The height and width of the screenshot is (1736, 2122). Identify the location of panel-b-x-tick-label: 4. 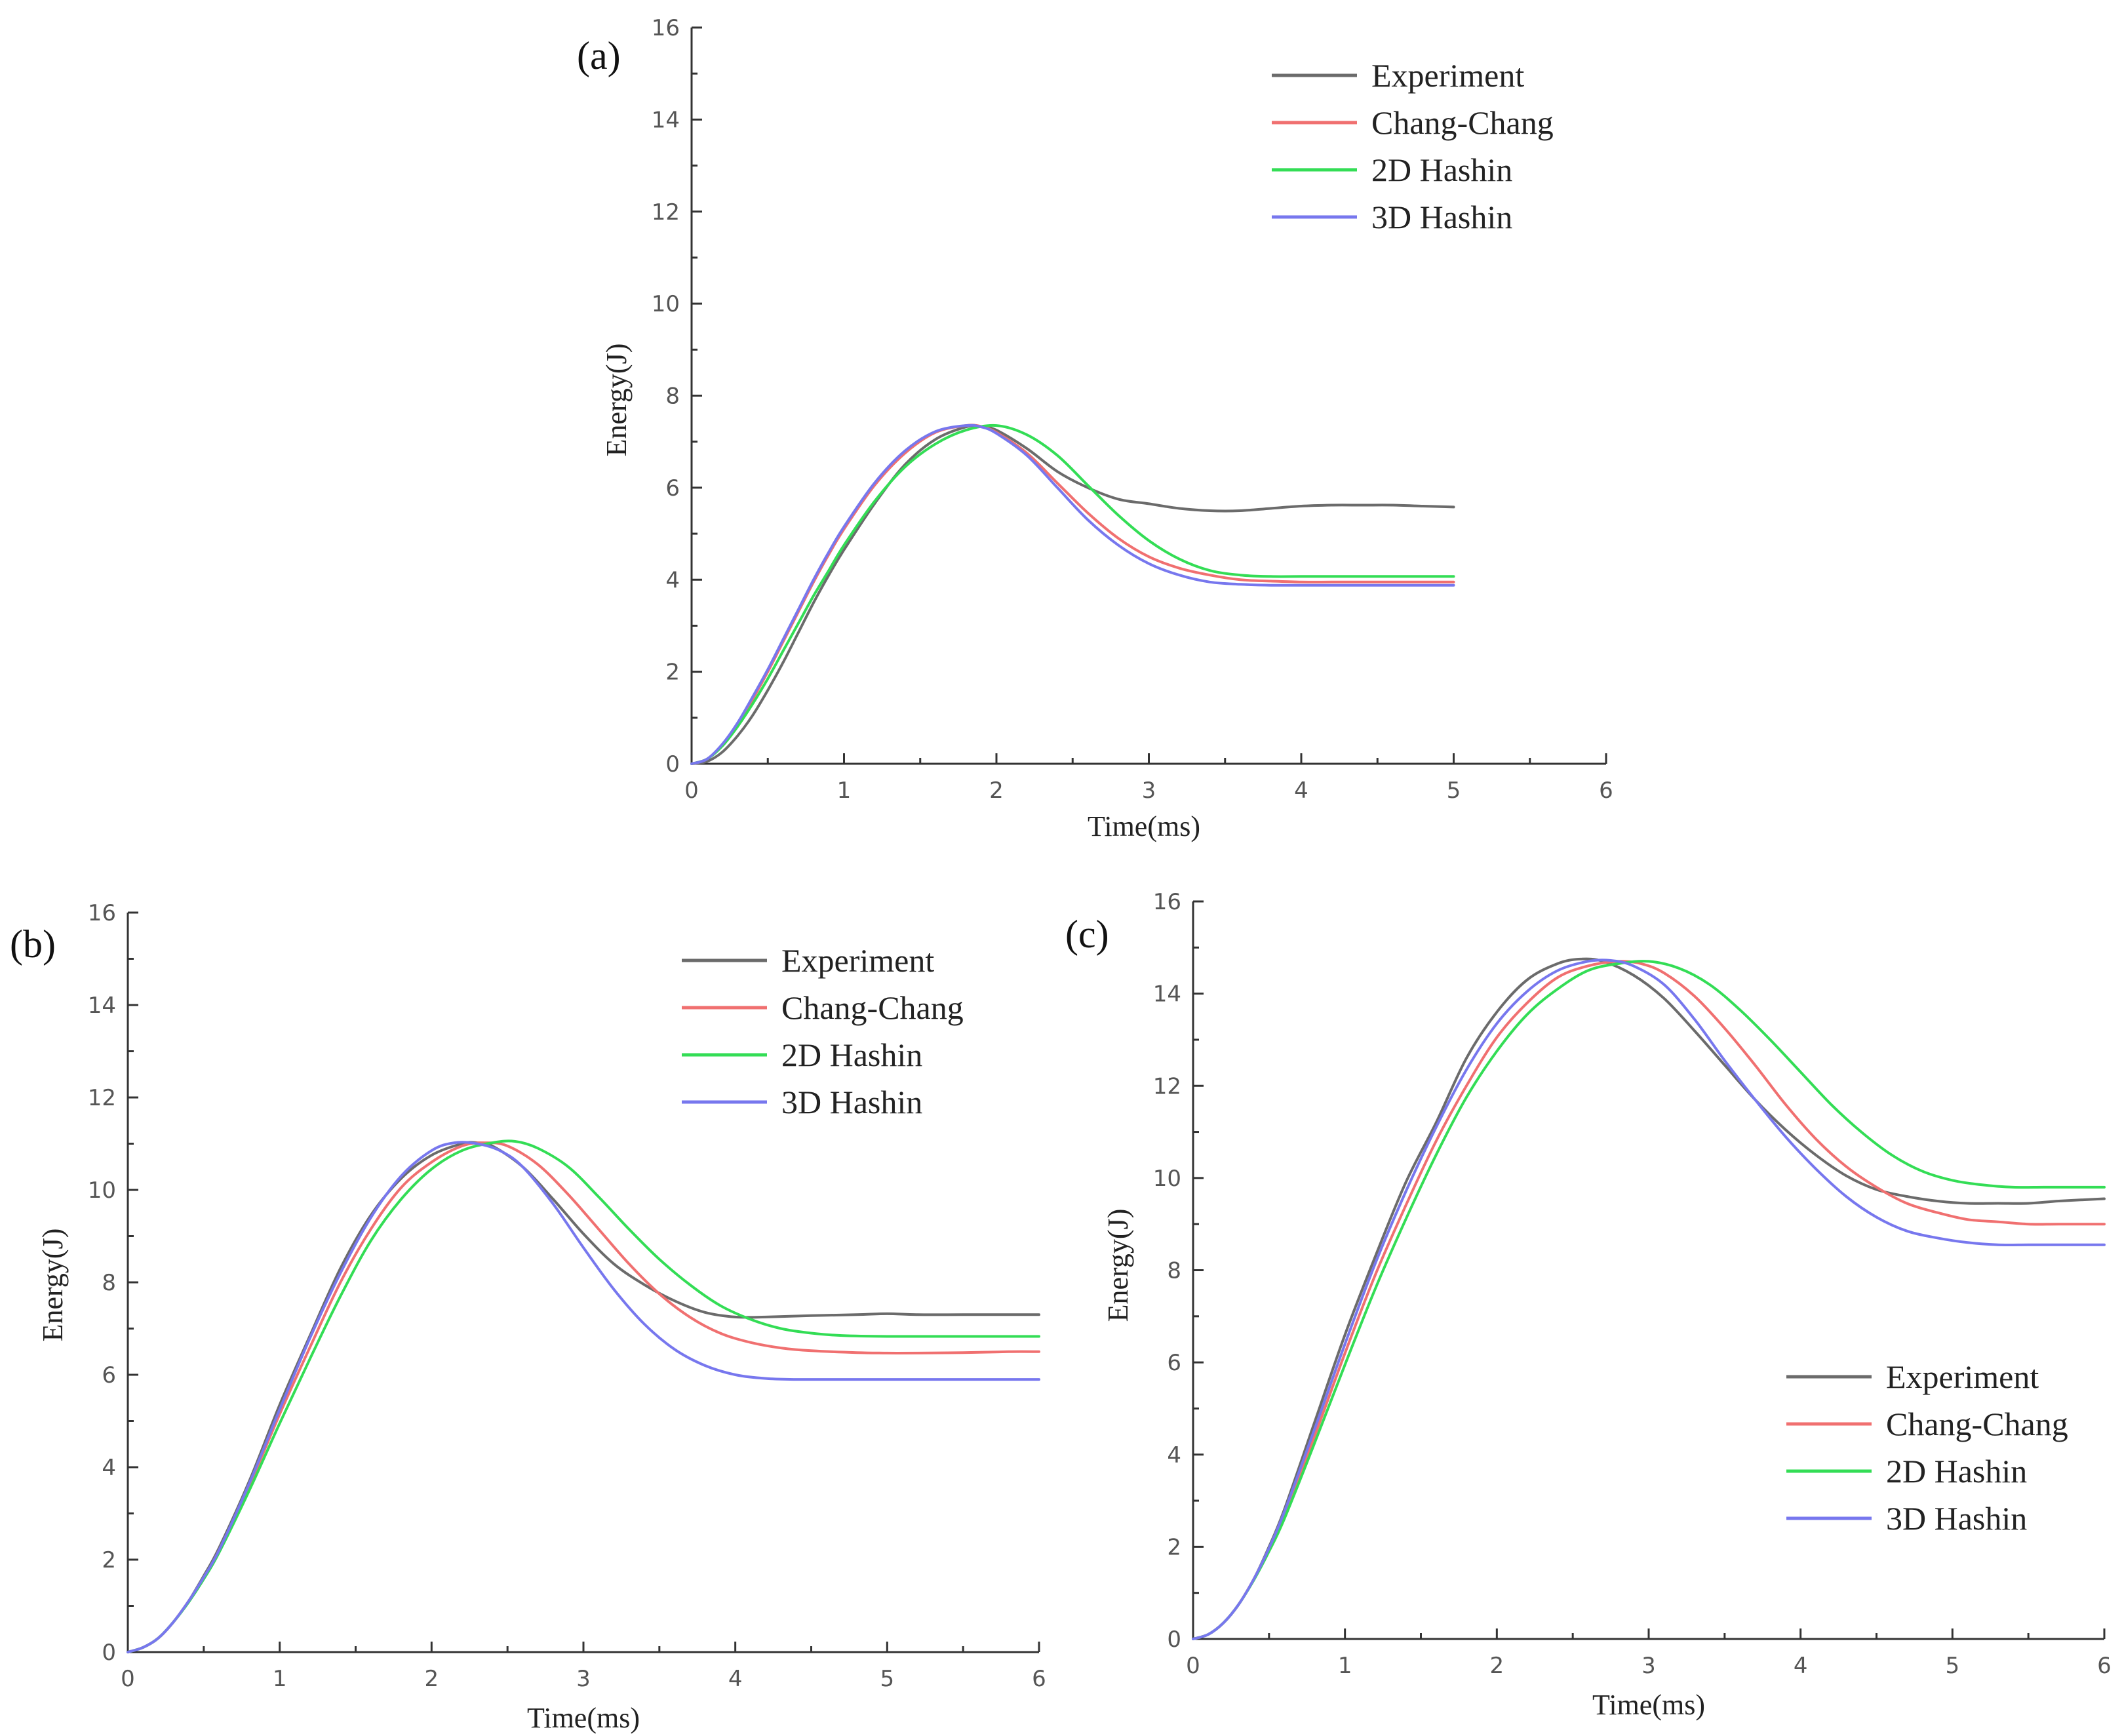
(735, 1679).